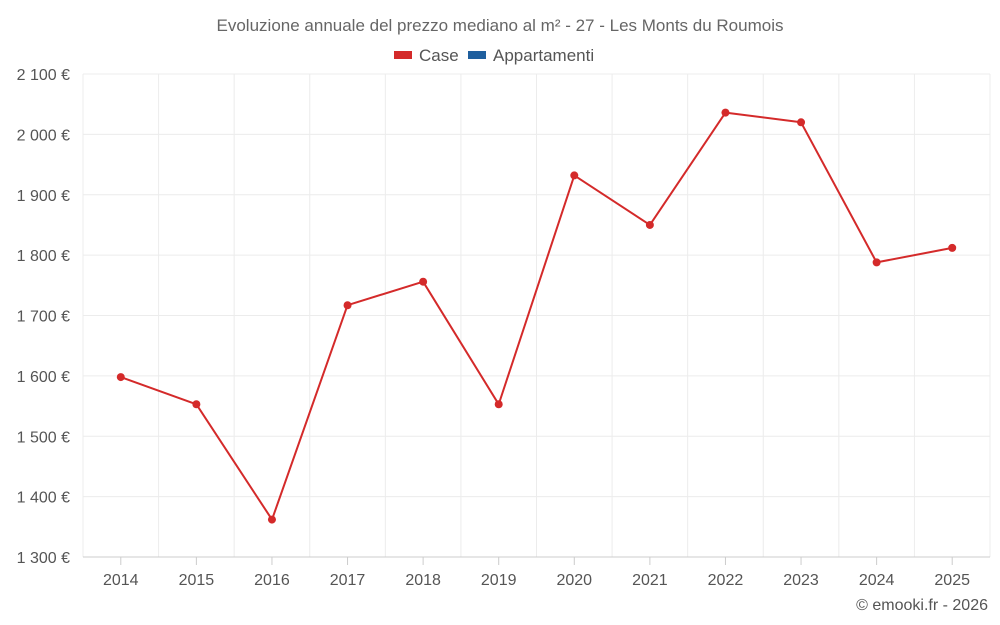 The width and height of the screenshot is (1000, 625). What do you see at coordinates (952, 580) in the screenshot?
I see `x-tick-label: 2025` at bounding box center [952, 580].